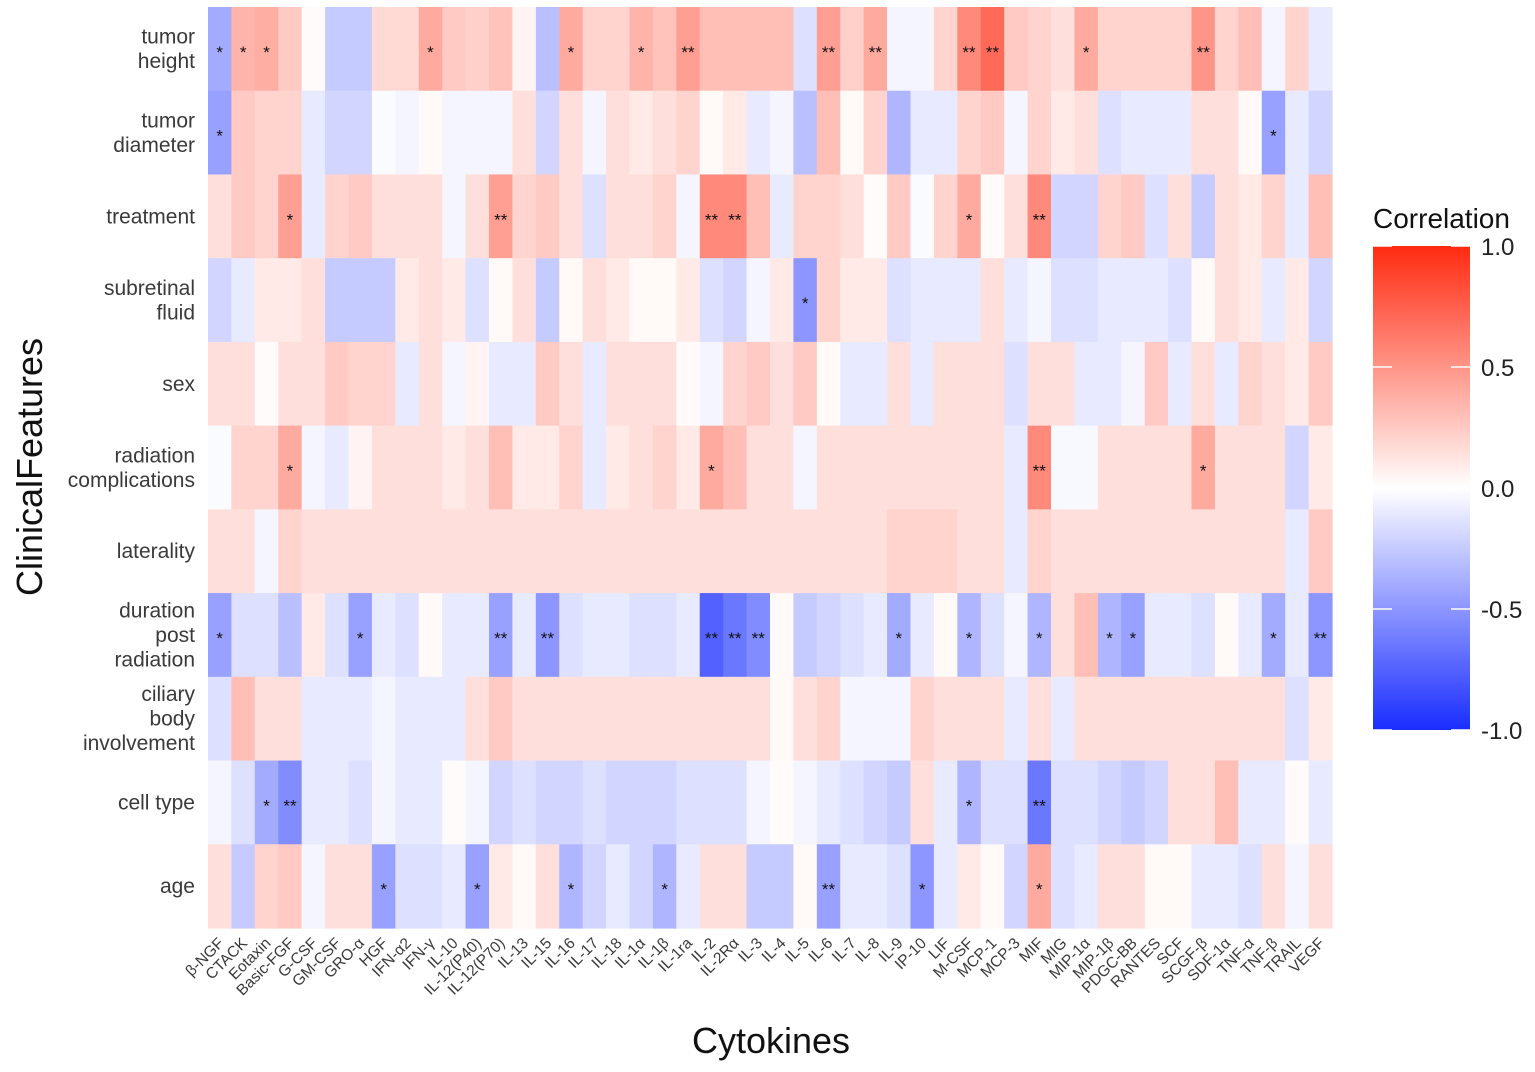 Image resolution: width=1535 pixels, height=1072 pixels. What do you see at coordinates (131, 480) in the screenshot?
I see `row-label: complications` at bounding box center [131, 480].